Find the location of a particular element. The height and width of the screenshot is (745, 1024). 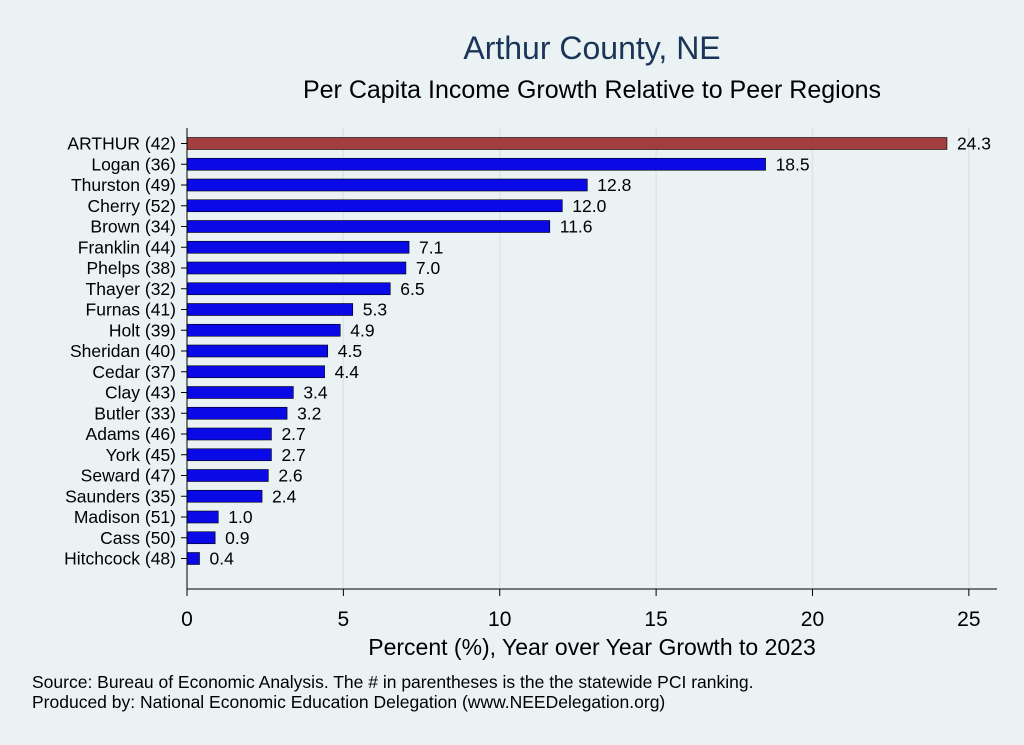

value-label: 12.0 is located at coordinates (589, 206).